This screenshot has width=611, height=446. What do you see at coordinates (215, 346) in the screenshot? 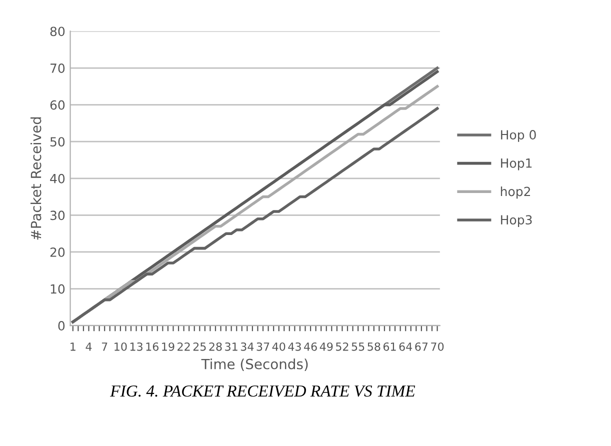
I see `x-tick-label: 28` at bounding box center [215, 346].